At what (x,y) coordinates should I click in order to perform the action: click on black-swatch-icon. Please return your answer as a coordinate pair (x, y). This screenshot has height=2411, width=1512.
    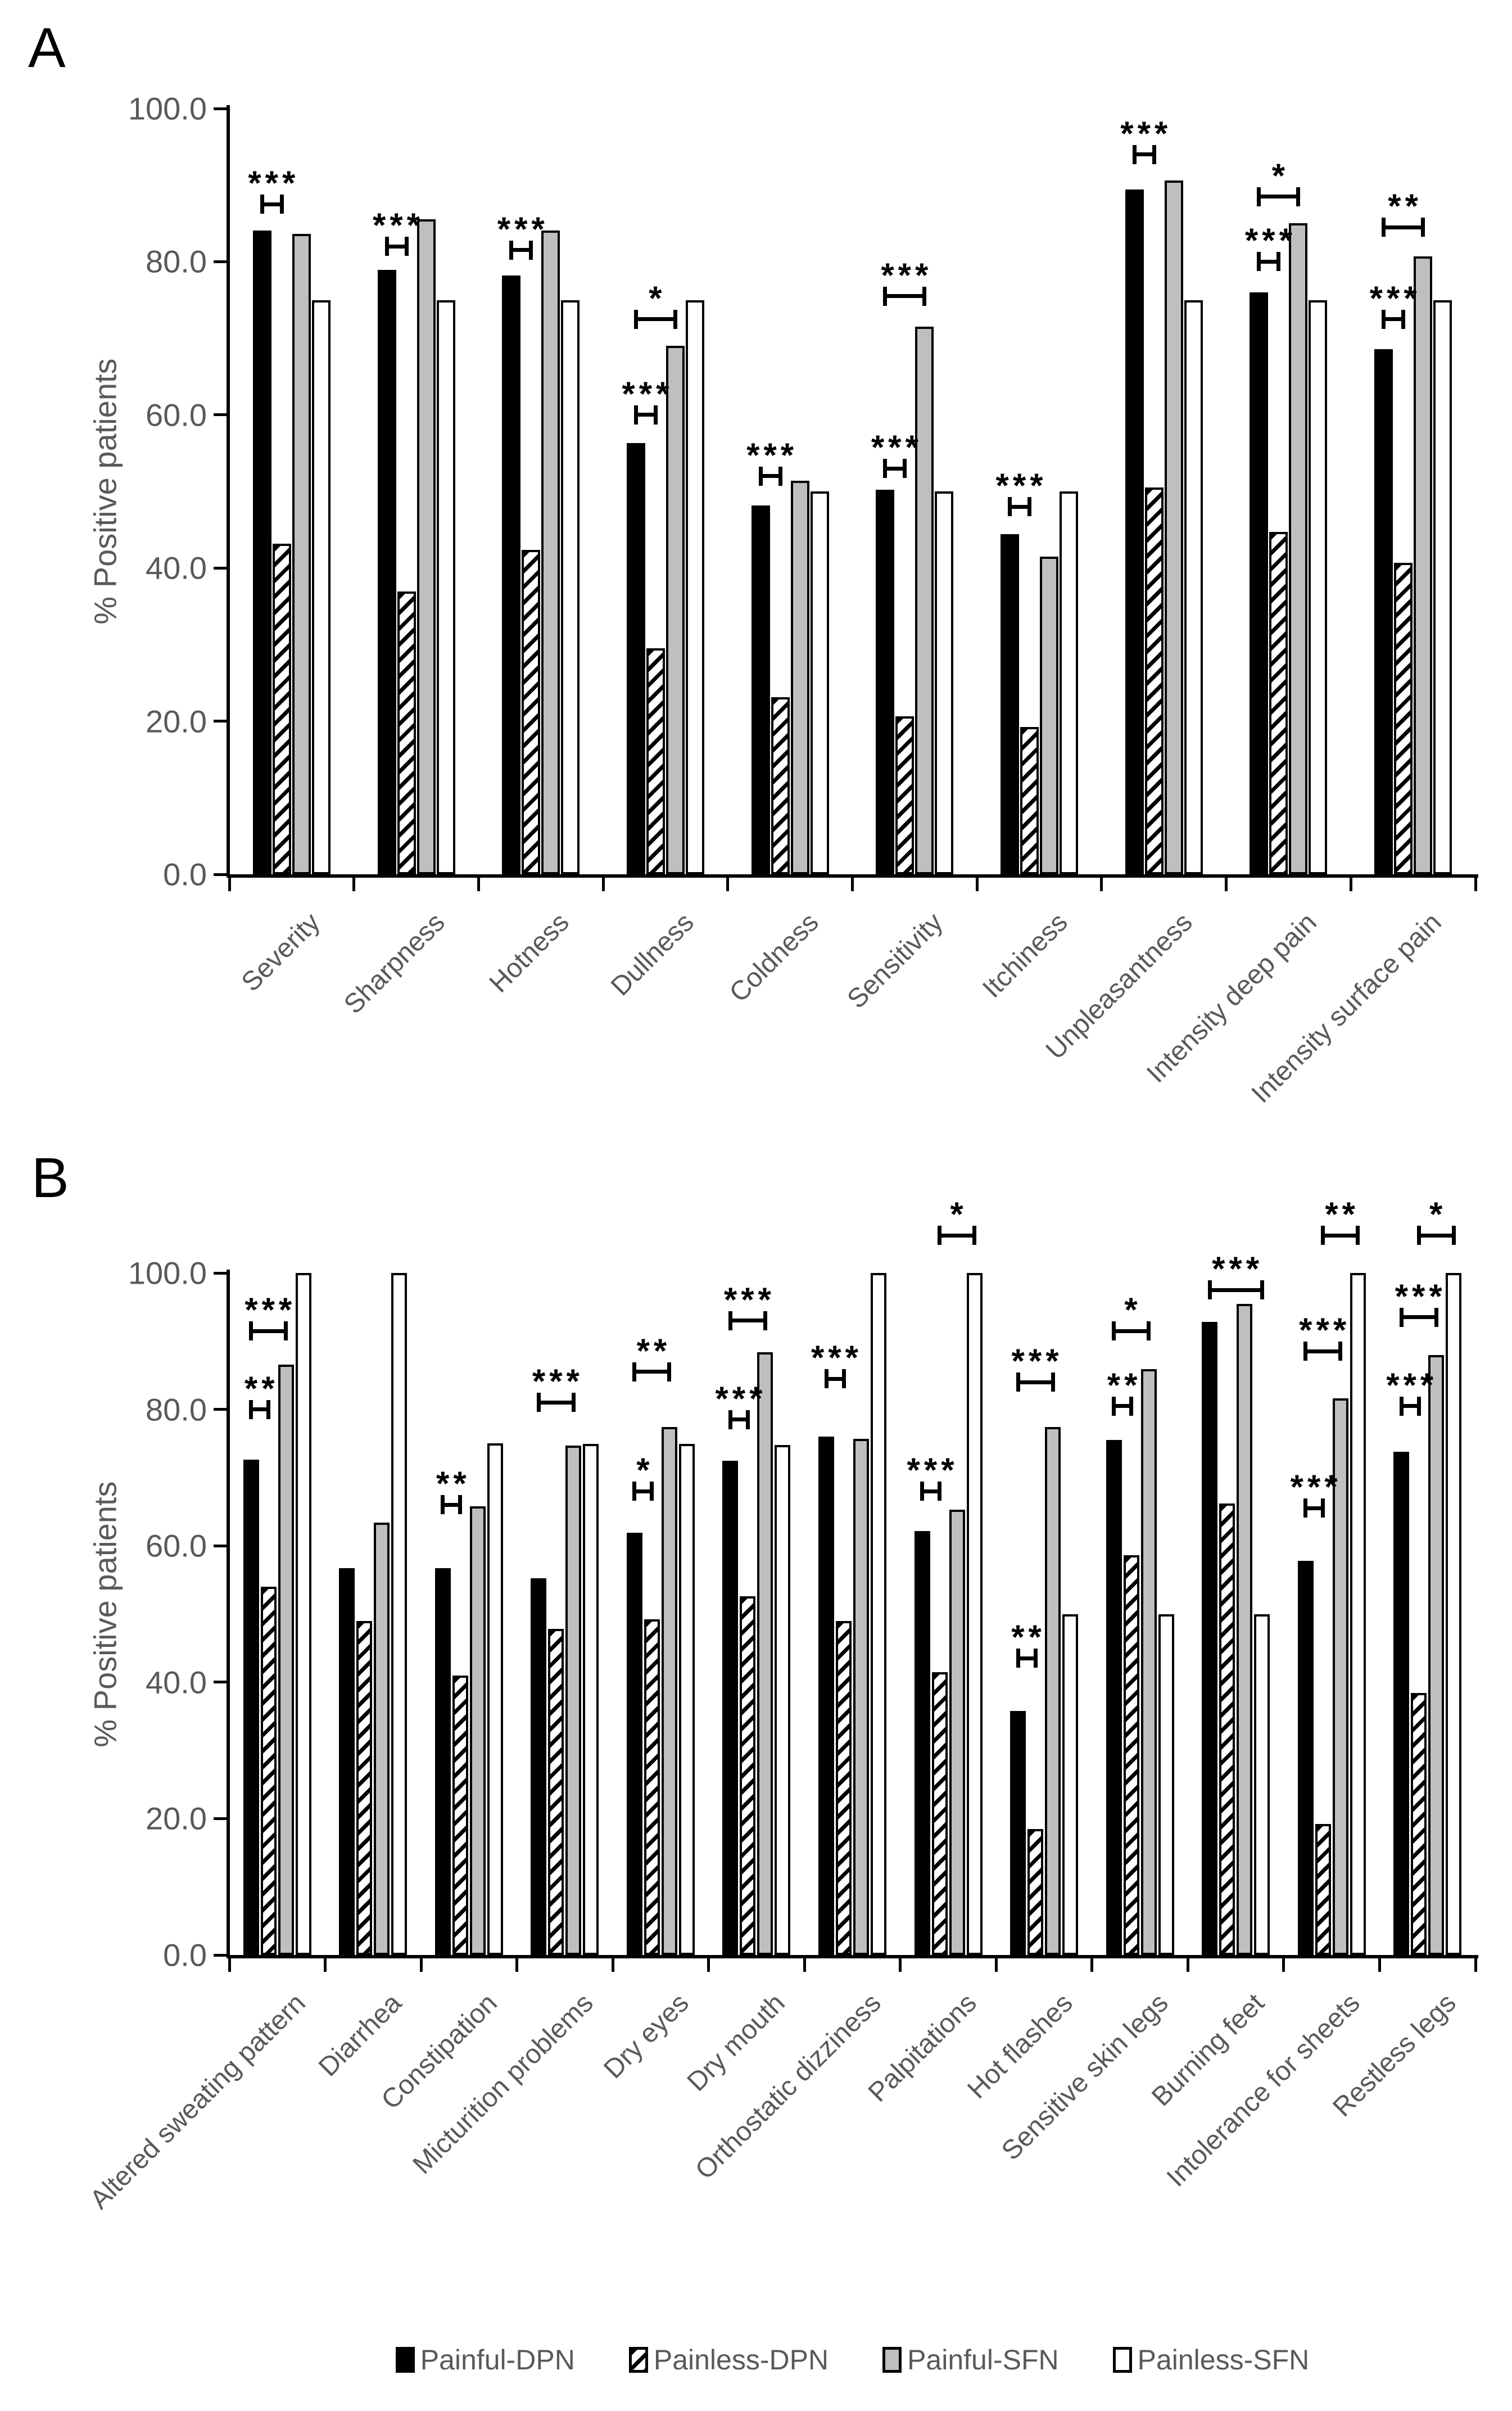
    Looking at the image, I should click on (405, 2360).